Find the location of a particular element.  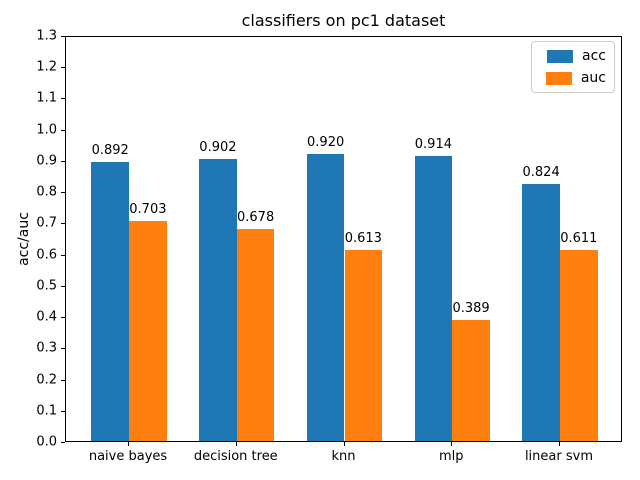

legend-label-acc: acc is located at coordinates (594, 56).